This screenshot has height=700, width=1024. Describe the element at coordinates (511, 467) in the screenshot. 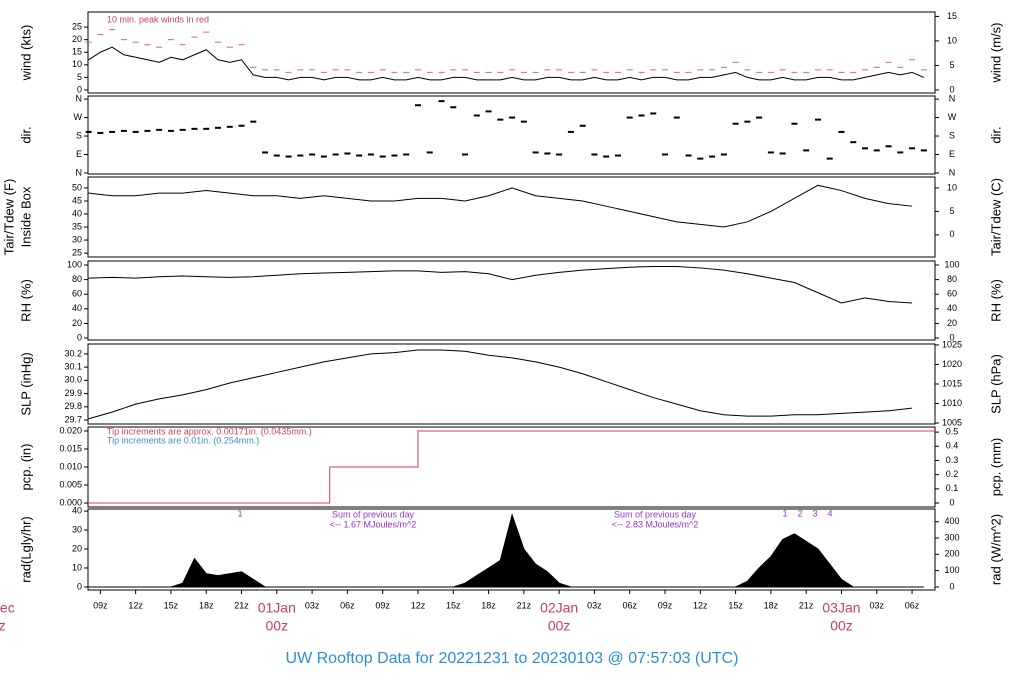

I see `precip-line` at that location.